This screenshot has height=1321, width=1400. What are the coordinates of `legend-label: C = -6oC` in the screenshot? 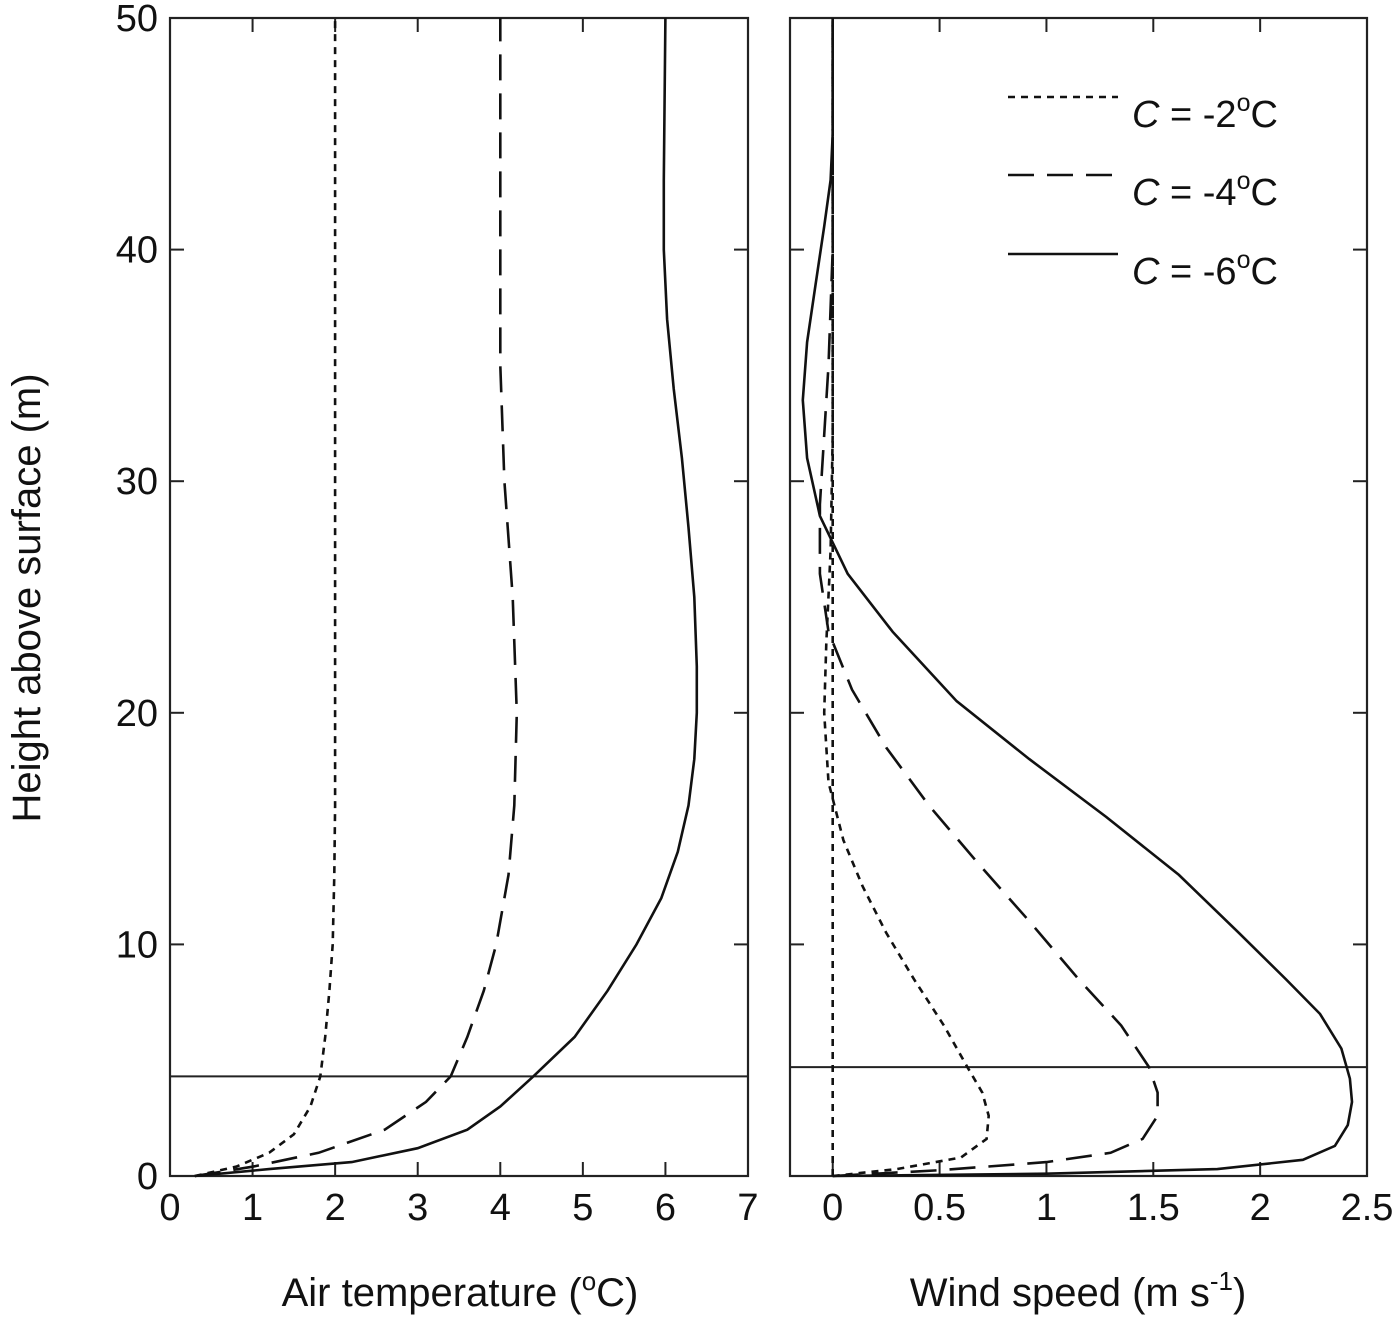 It's located at (1205, 269).